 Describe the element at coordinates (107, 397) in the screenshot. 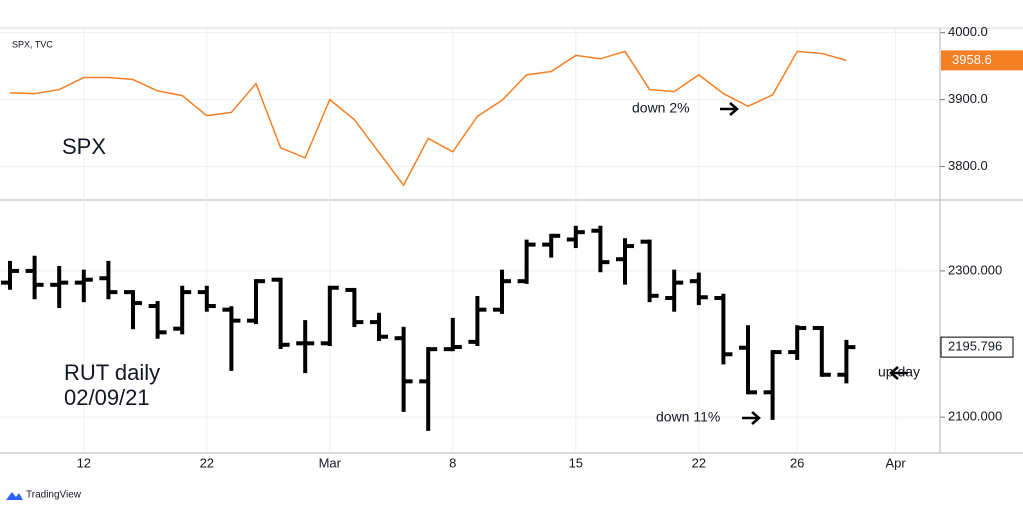

I see `annotation: 02/09/21` at that location.